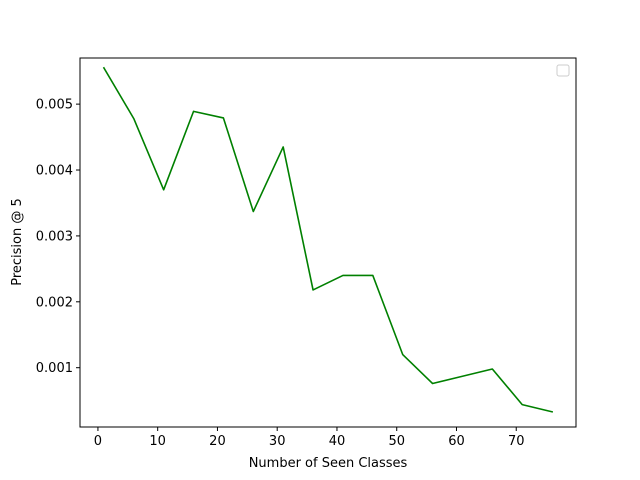 Image resolution: width=640 pixels, height=480 pixels. Describe the element at coordinates (328, 463) in the screenshot. I see `x-axis-label: Number of Seen Classes` at that location.